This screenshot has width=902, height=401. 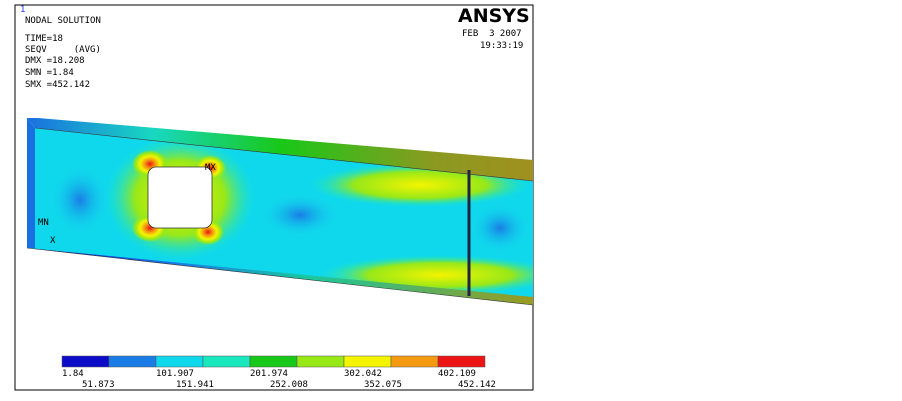 I want to click on window-number: 1, so click(x=22, y=10).